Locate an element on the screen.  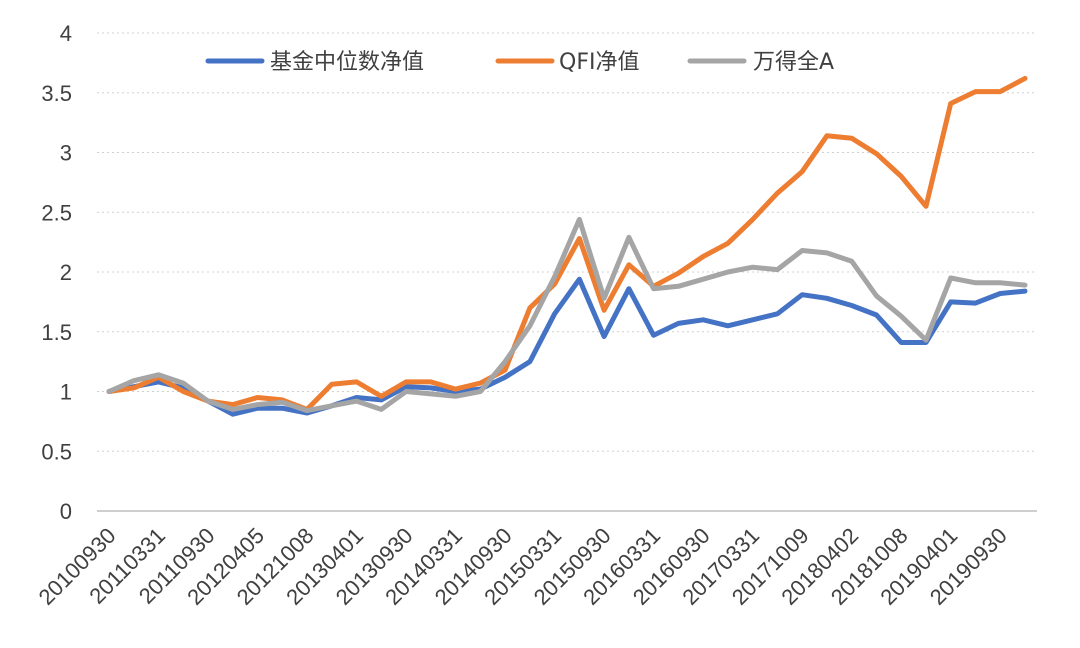
y-tick-label: 1 is located at coordinates (66, 392).